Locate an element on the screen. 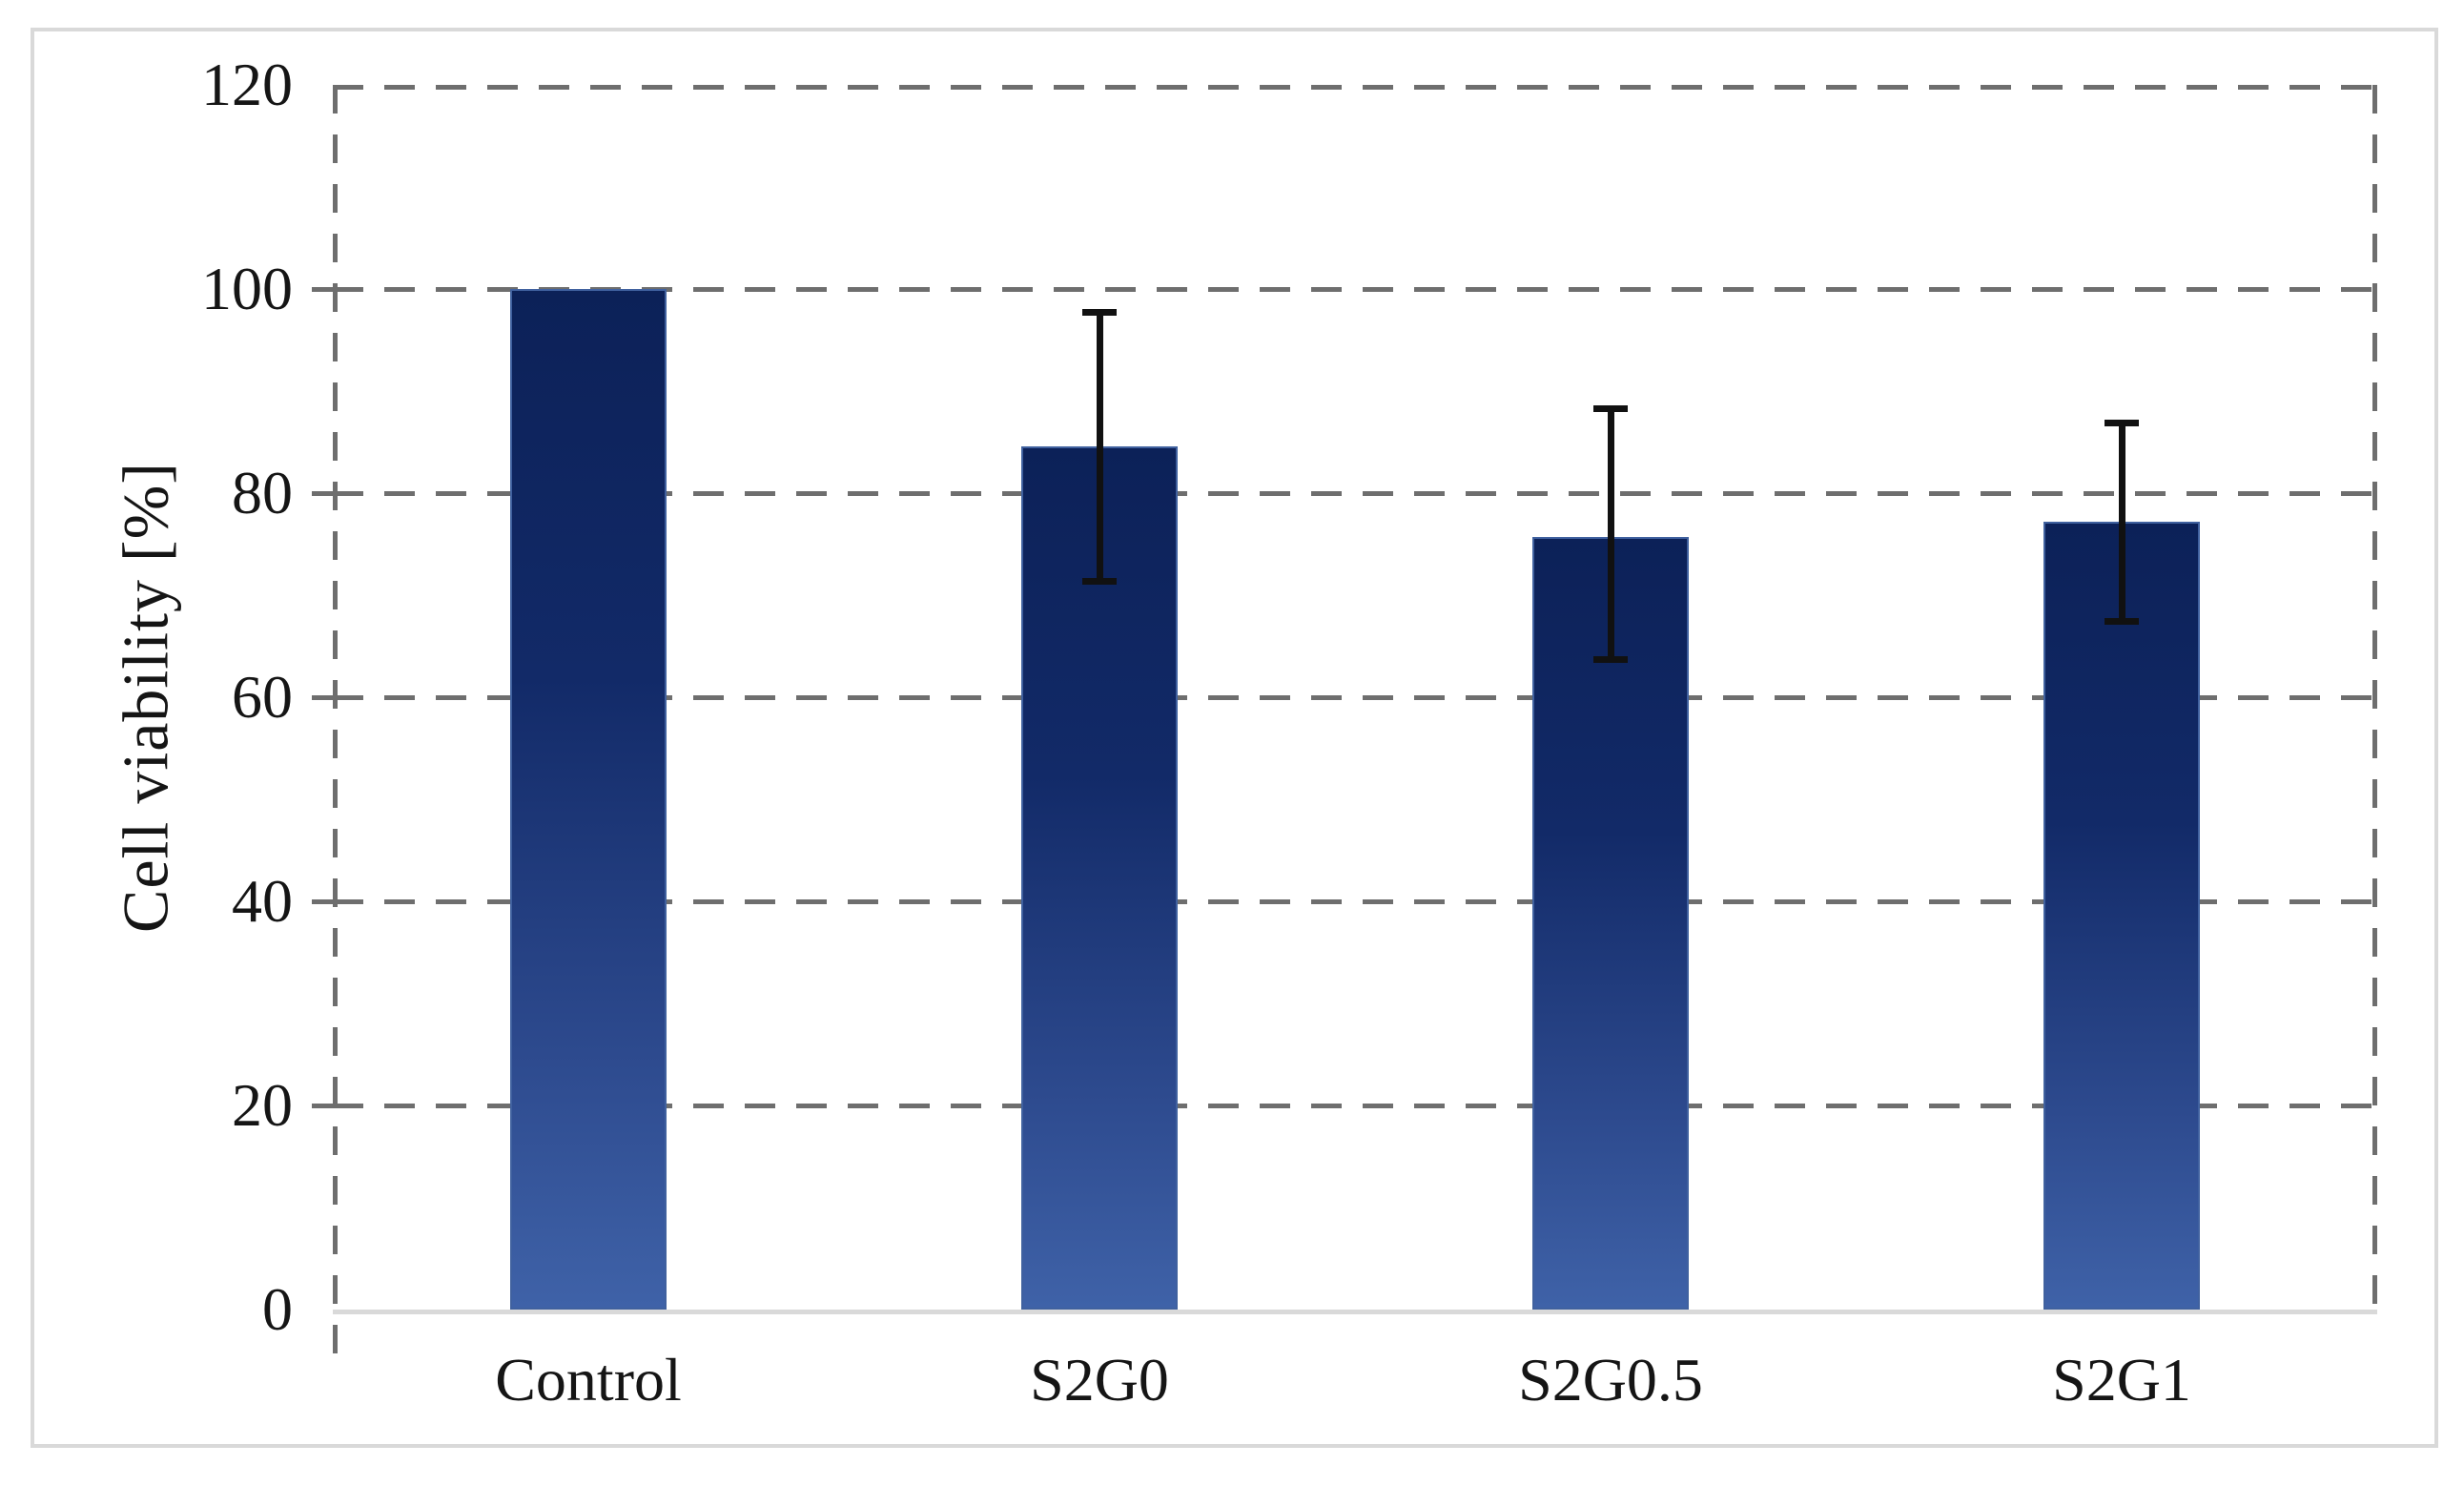  x-tick-label-s2g0-5: S2G0.5 is located at coordinates (1610, 1380).